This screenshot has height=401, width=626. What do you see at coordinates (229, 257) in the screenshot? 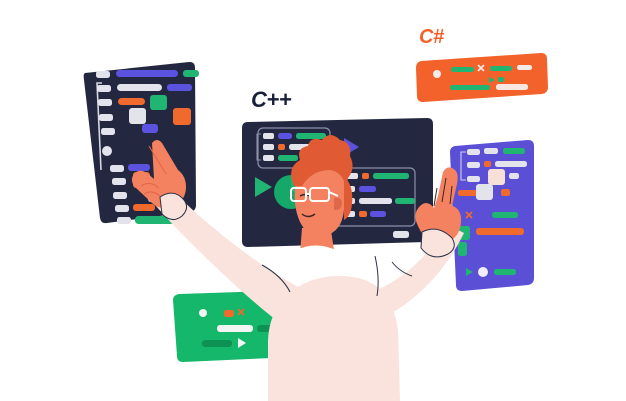
I see `figure-left-arm` at bounding box center [229, 257].